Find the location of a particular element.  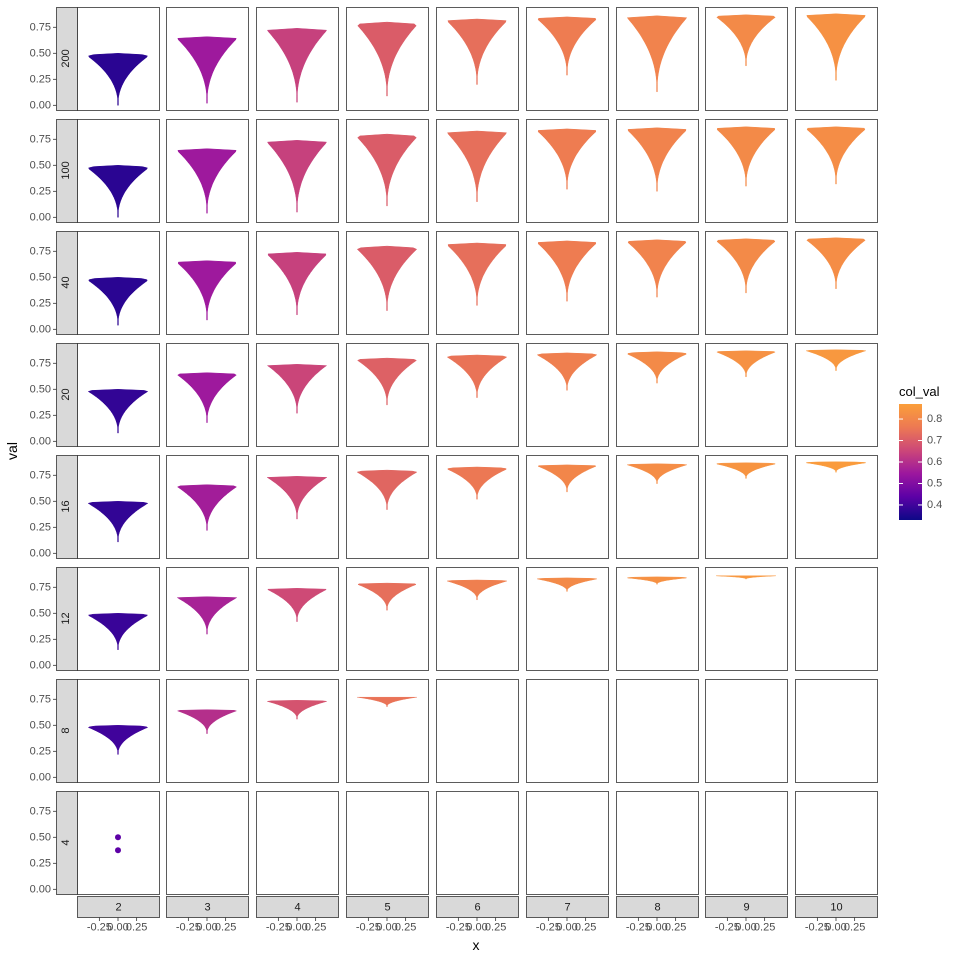

col-strip-label-6: 6 is located at coordinates (477, 908).